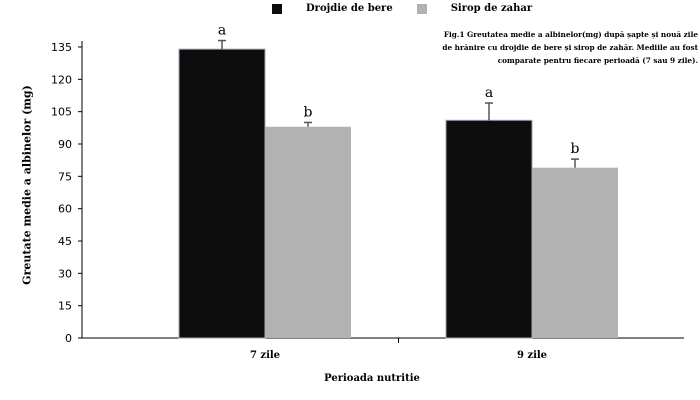  I want to click on y-tick-label: 90, so click(65, 144).